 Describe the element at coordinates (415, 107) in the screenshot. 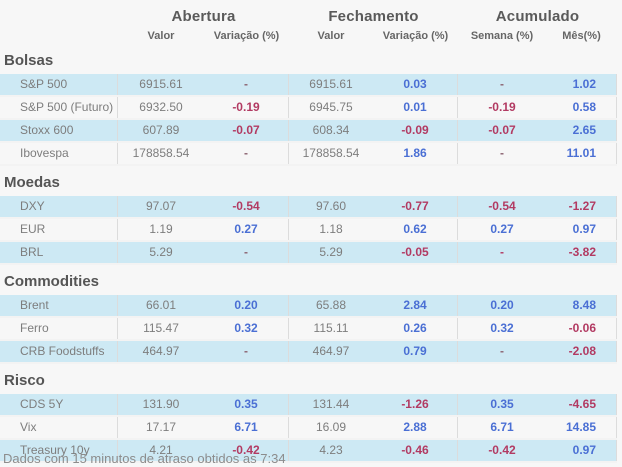

I see `value-cell: 0.01` at that location.